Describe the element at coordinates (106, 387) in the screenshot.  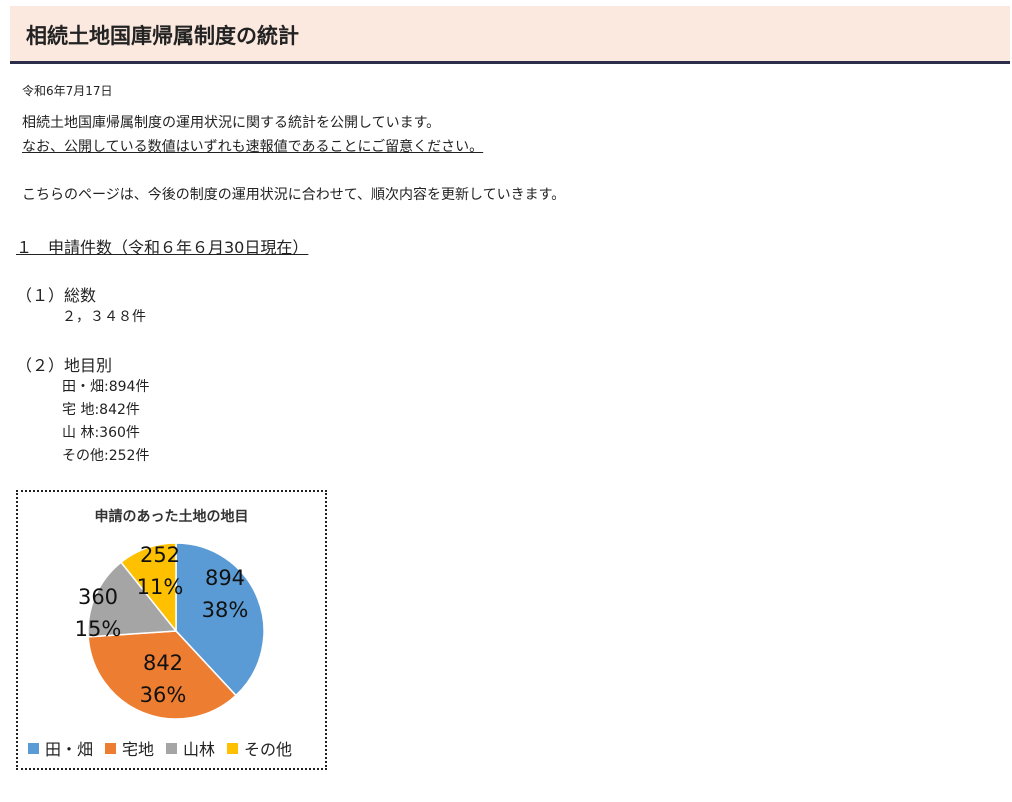
I see `type-item: 田・畑:894件` at that location.